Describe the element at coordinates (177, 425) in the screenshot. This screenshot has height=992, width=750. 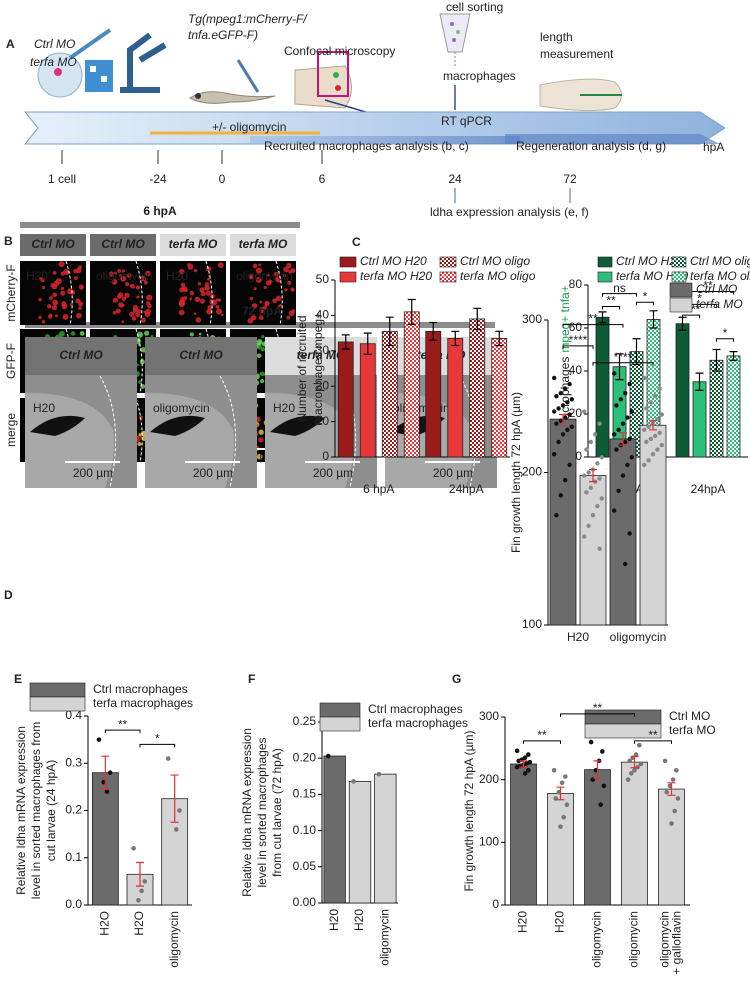
I see `pigment` at that location.